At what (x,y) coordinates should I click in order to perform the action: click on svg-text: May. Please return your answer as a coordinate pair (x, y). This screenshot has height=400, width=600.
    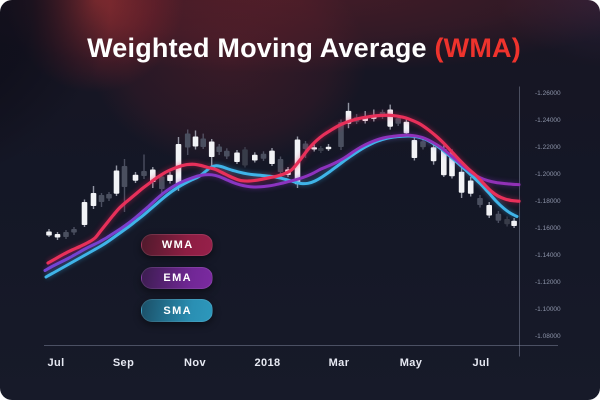
    Looking at the image, I should click on (411, 363).